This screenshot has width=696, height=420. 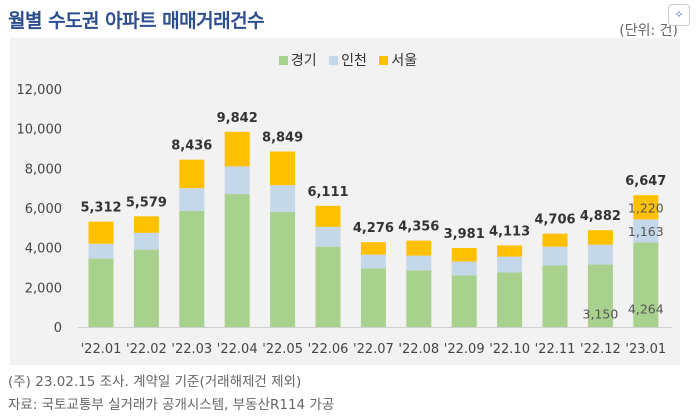 I want to click on footnote-source: 자료: 국토교통부 실거래가 공개시스템, 부동산R114 가공, so click(x=171, y=405).